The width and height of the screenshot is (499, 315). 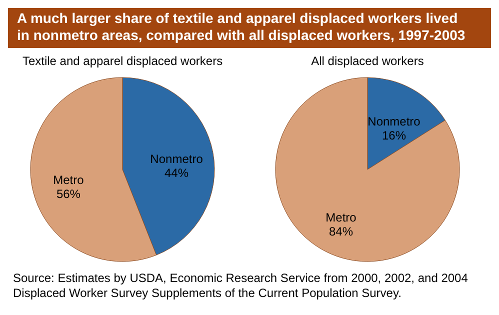 What do you see at coordinates (241, 26) in the screenshot?
I see `chart-title: A much larger share of textile and apparel displaced workers lived in nonmetro areas, compared with all displaced workers, 1997-2003` at bounding box center [241, 26].